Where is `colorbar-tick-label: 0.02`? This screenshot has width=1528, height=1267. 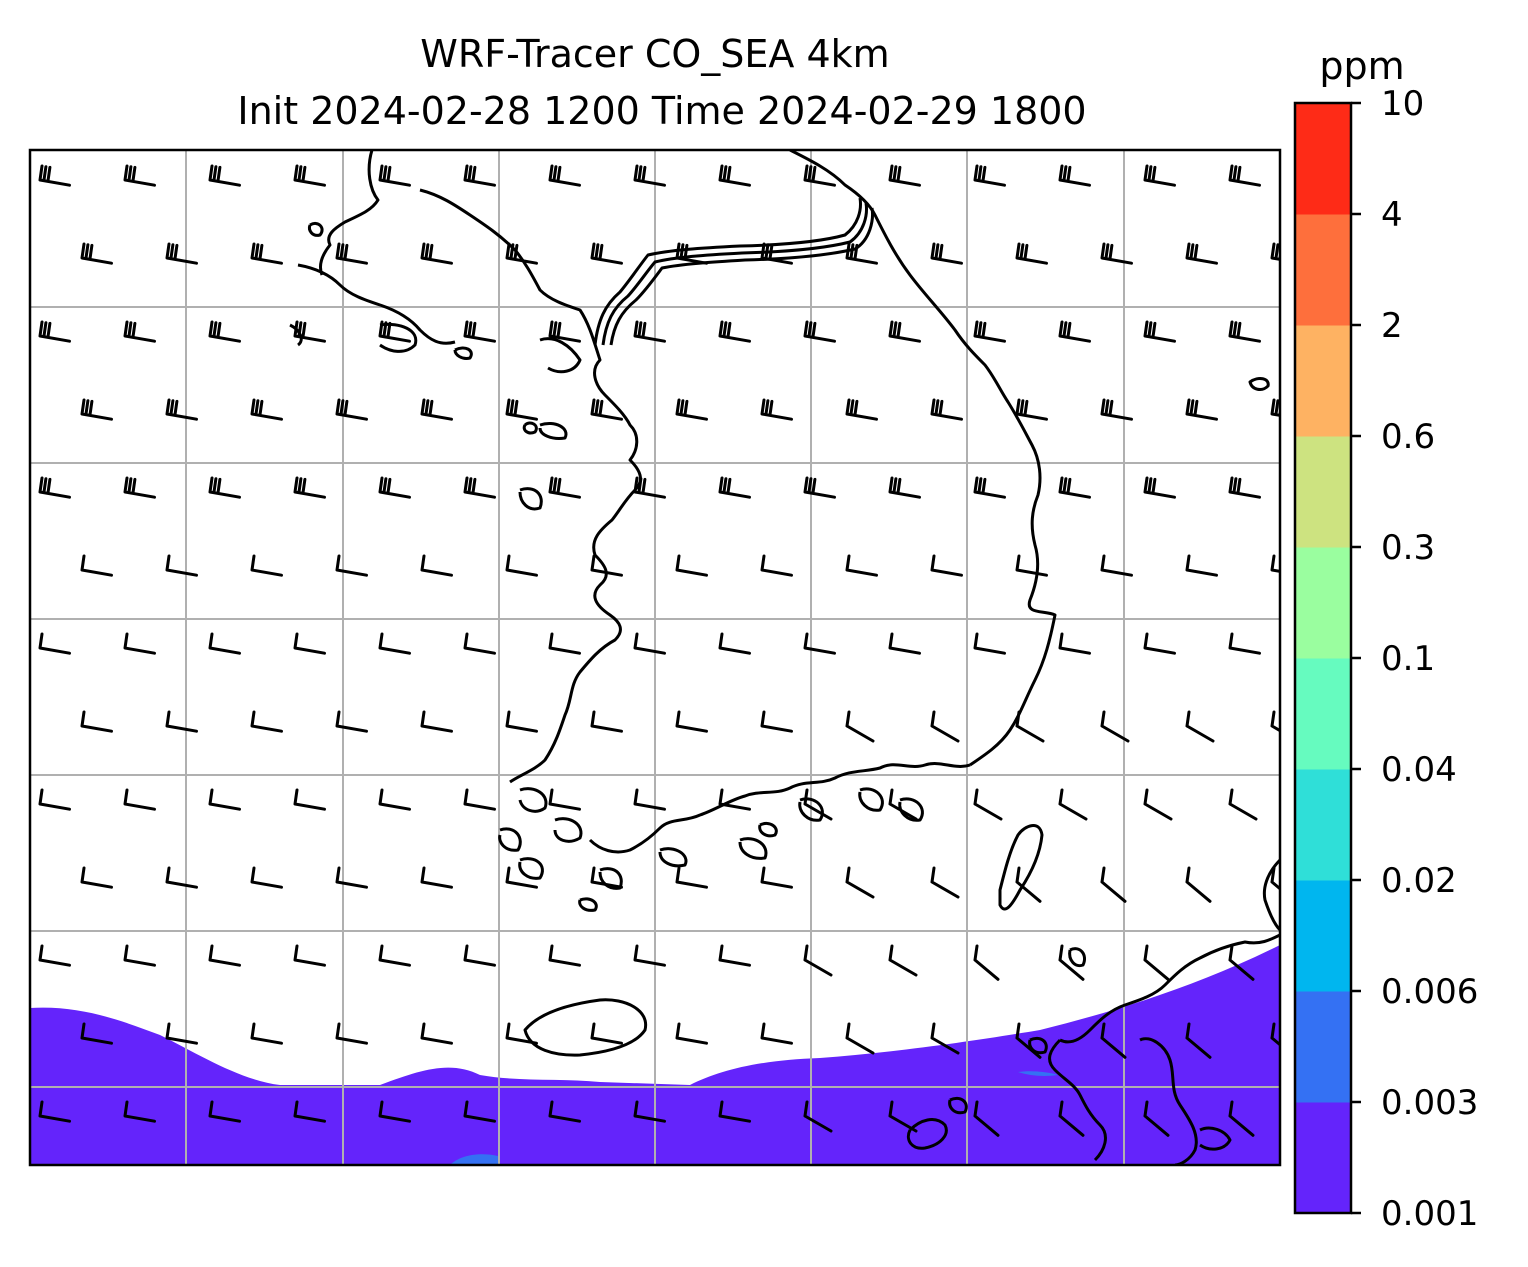
colorbar-tick-label: 0.02 is located at coordinates (1419, 881).